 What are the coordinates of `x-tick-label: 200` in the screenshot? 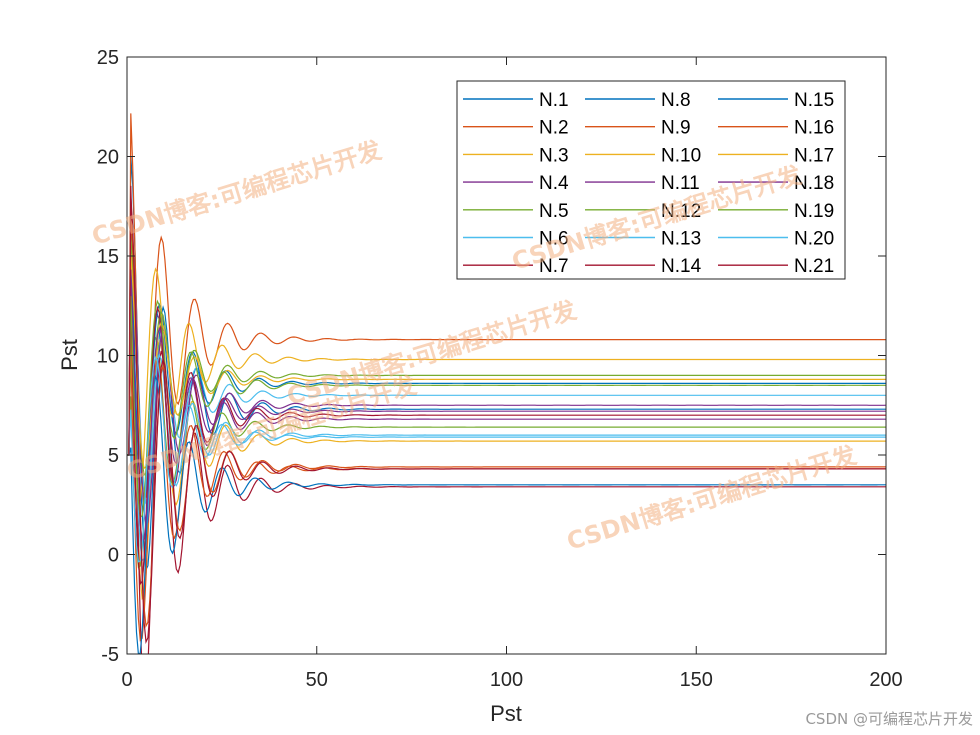 It's located at (885, 680).